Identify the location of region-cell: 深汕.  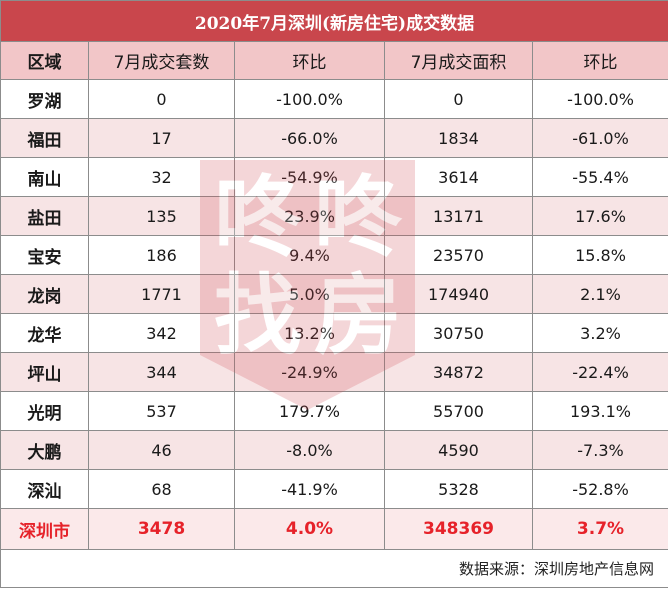
(44, 489).